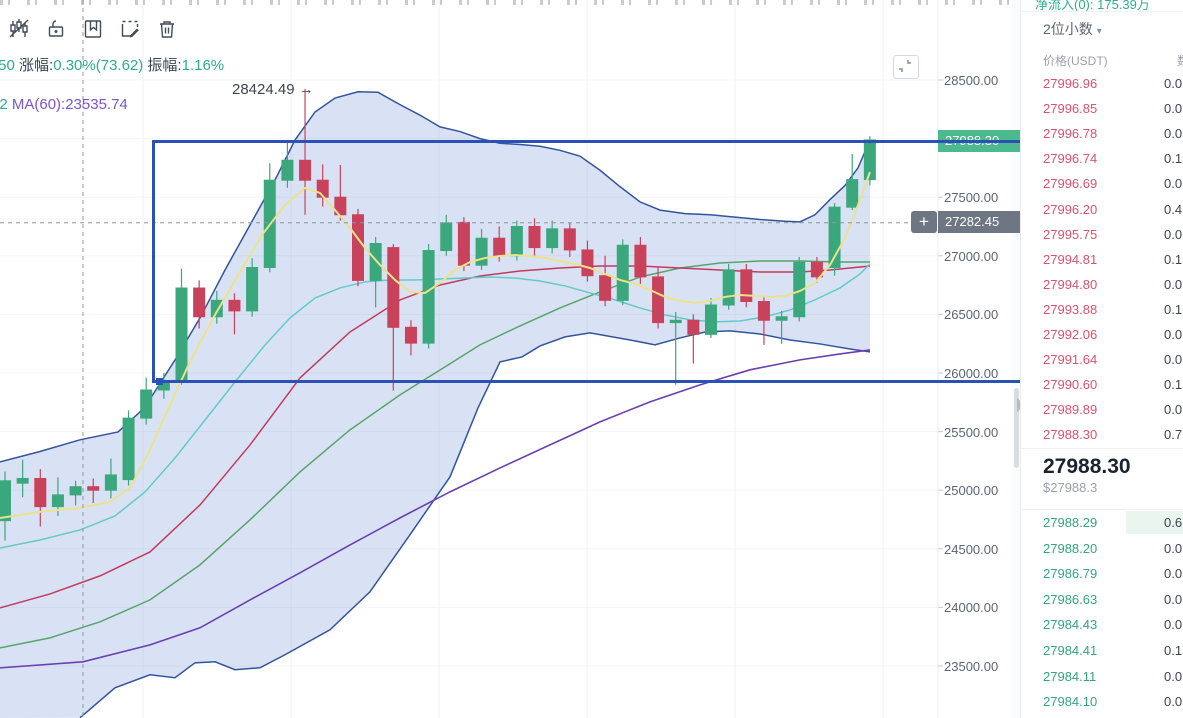 This screenshot has width=1183, height=718. Describe the element at coordinates (971, 315) in the screenshot. I see `y-axis-label: 26500.00` at that location.